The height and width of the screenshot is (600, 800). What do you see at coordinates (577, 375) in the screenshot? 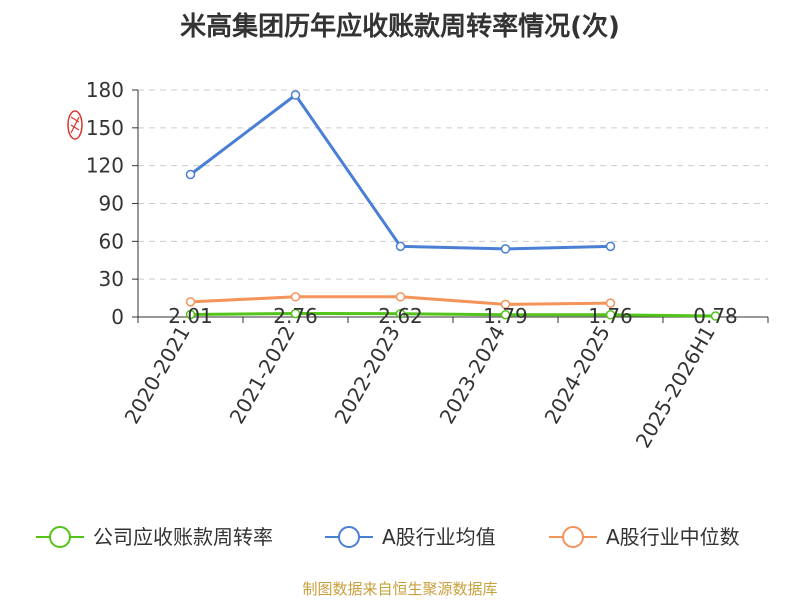
I see `x-tick-label: 2024-2025` at bounding box center [577, 375].